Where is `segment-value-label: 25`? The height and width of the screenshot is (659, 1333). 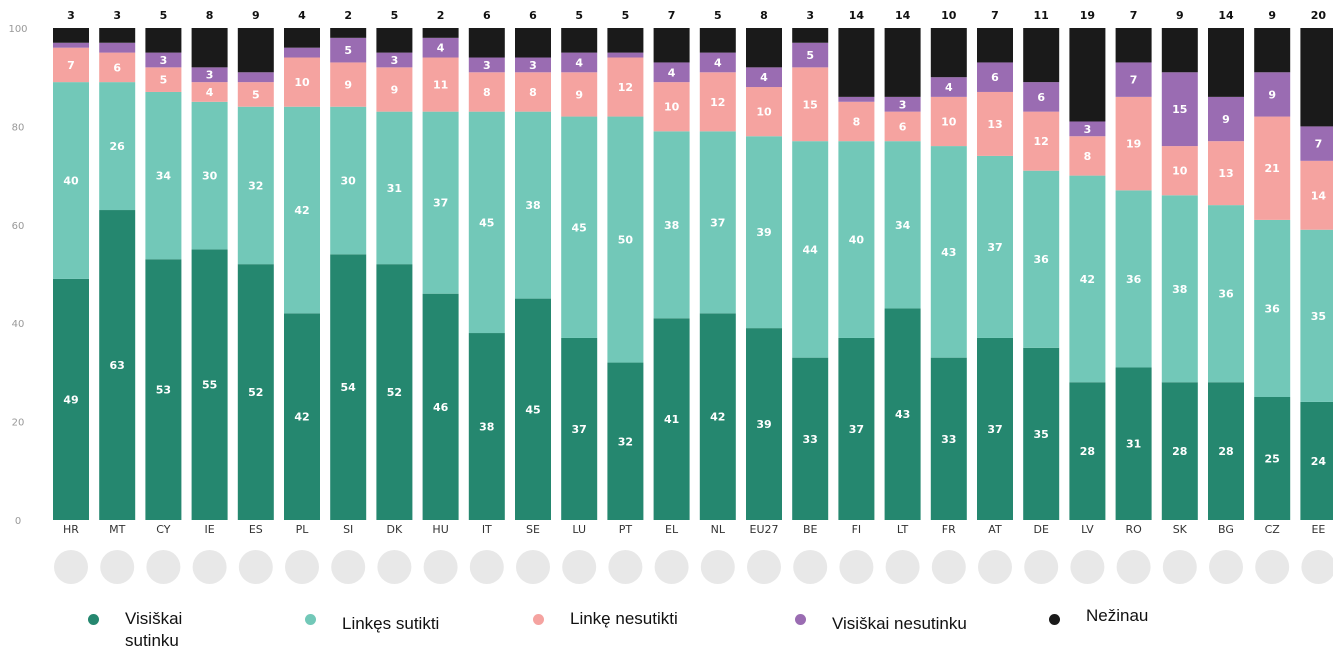 segment-value-label: 25 is located at coordinates (1272, 459).